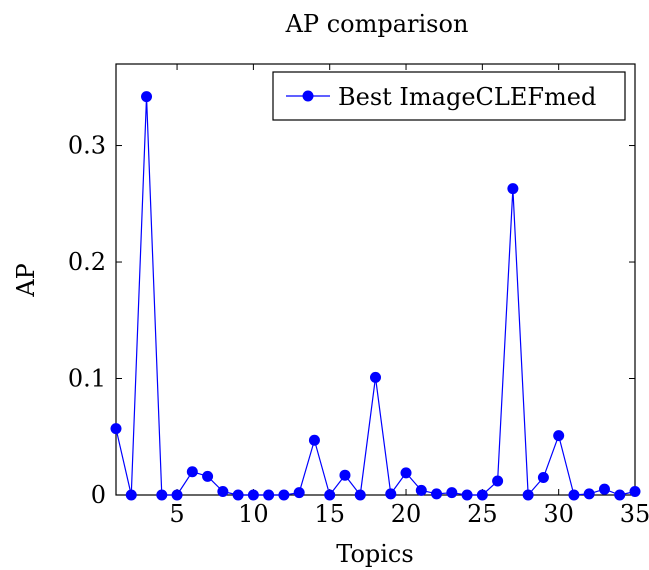 Image resolution: width=649 pixels, height=570 pixels. What do you see at coordinates (87, 262) in the screenshot?
I see `y-tick-label: 0.2` at bounding box center [87, 262].